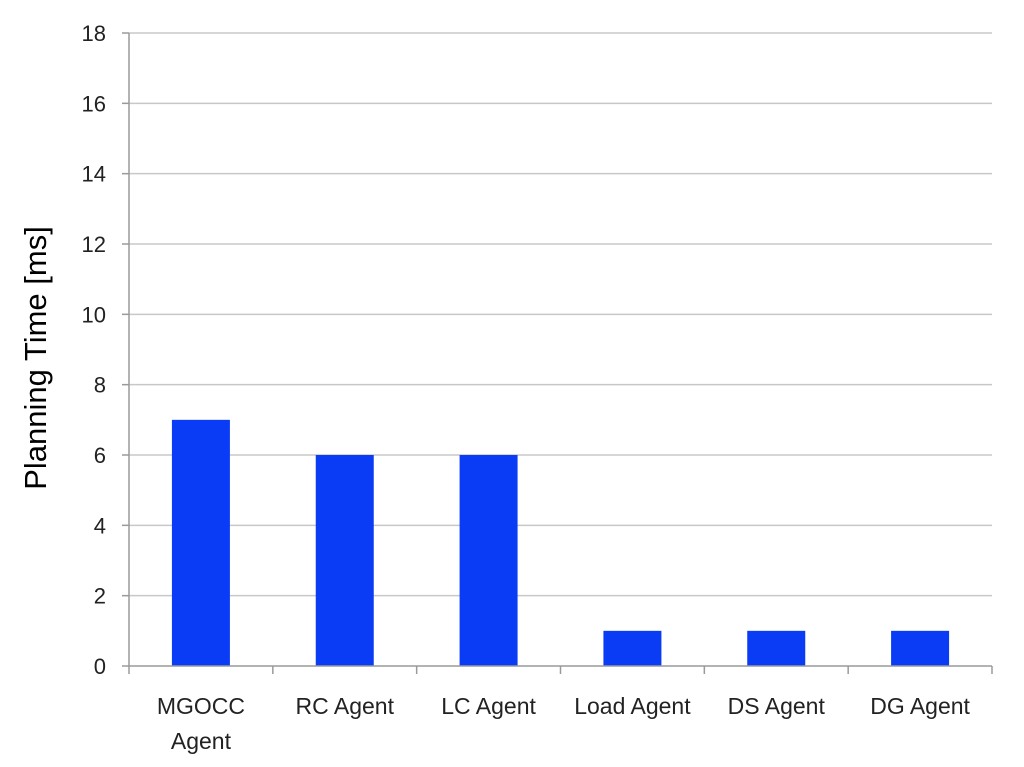 The width and height of the screenshot is (1024, 767). What do you see at coordinates (100, 455) in the screenshot?
I see `y-tick-label: 6` at bounding box center [100, 455].